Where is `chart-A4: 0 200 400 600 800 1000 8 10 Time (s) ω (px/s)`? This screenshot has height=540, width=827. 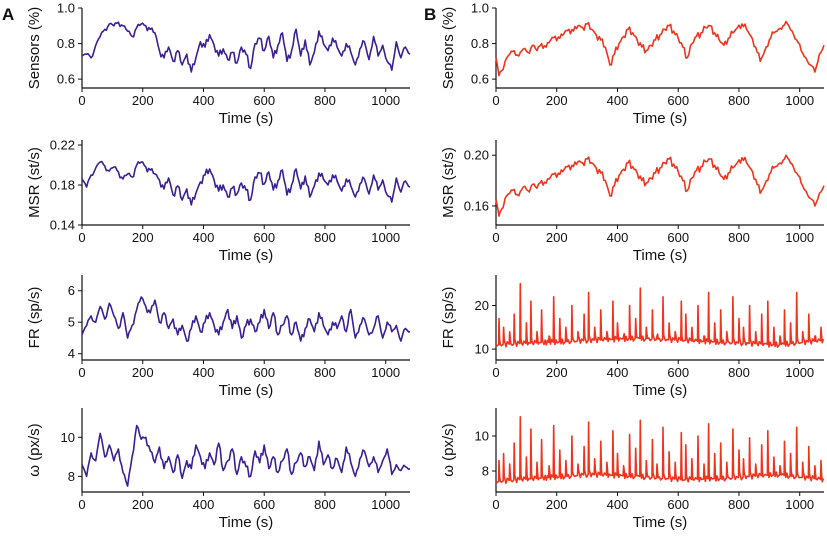 chart-A4: 0 200 400 600 800 1000 8 10 Time (s) ω (px/s) is located at coordinates (218, 469).